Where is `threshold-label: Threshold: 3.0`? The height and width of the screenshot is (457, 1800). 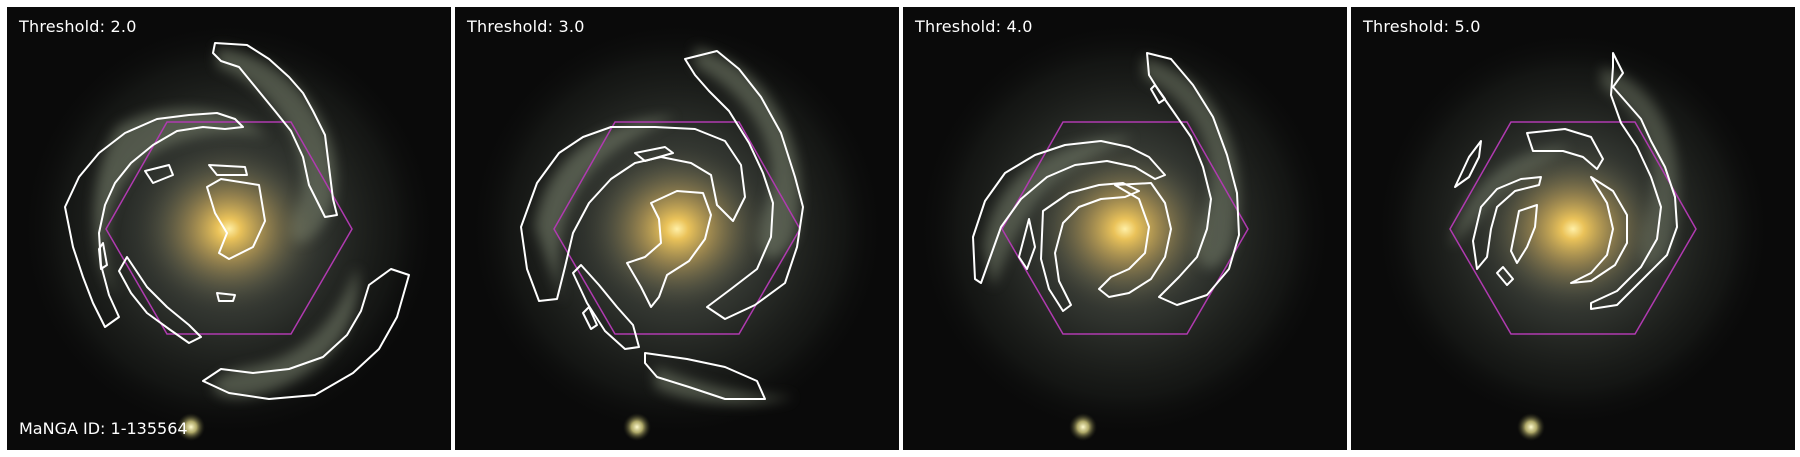
threshold-label: Threshold: 3.0 is located at coordinates (526, 26).